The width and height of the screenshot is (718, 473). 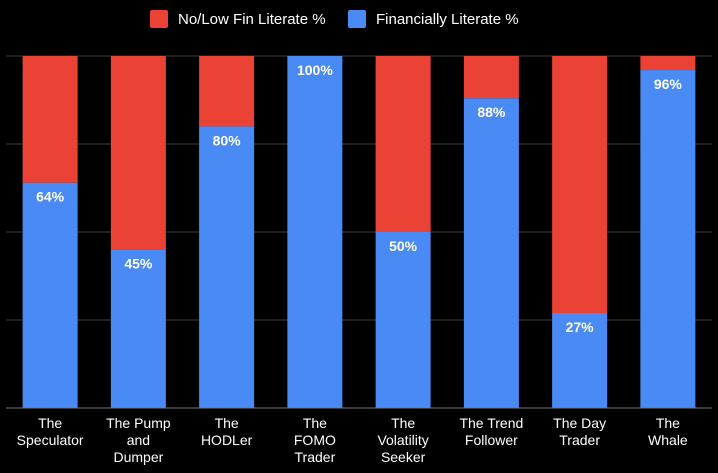 What do you see at coordinates (252, 19) in the screenshot?
I see `legend-label: No/Low Fin Literate %` at bounding box center [252, 19].